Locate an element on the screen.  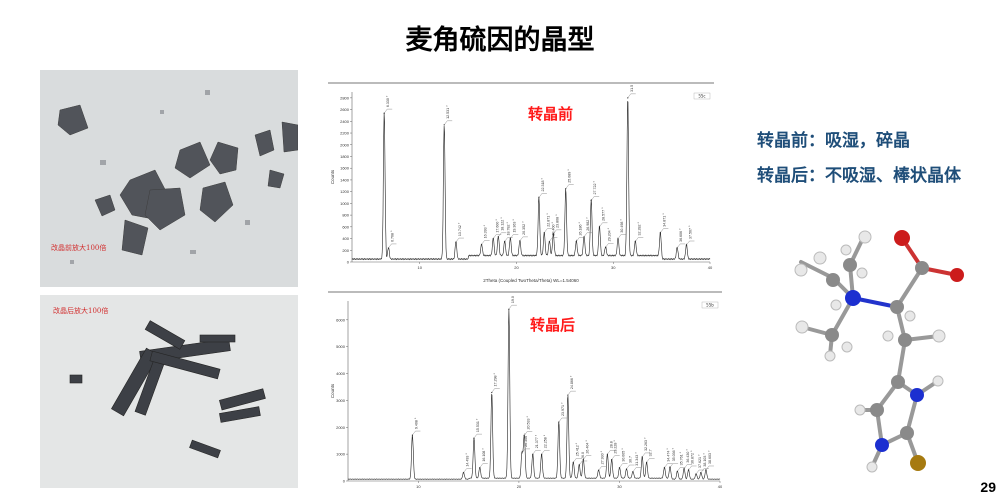
ergothioneine-molecule-model is located at coordinates (879, 351).